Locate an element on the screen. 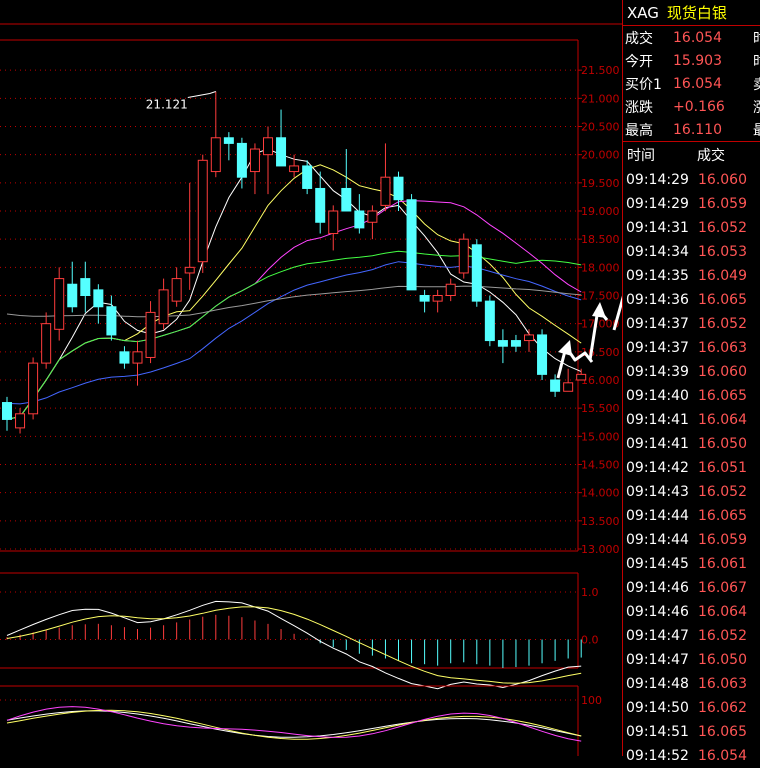 Image resolution: width=760 pixels, height=768 pixels. tick-price: 16.064 is located at coordinates (722, 420).